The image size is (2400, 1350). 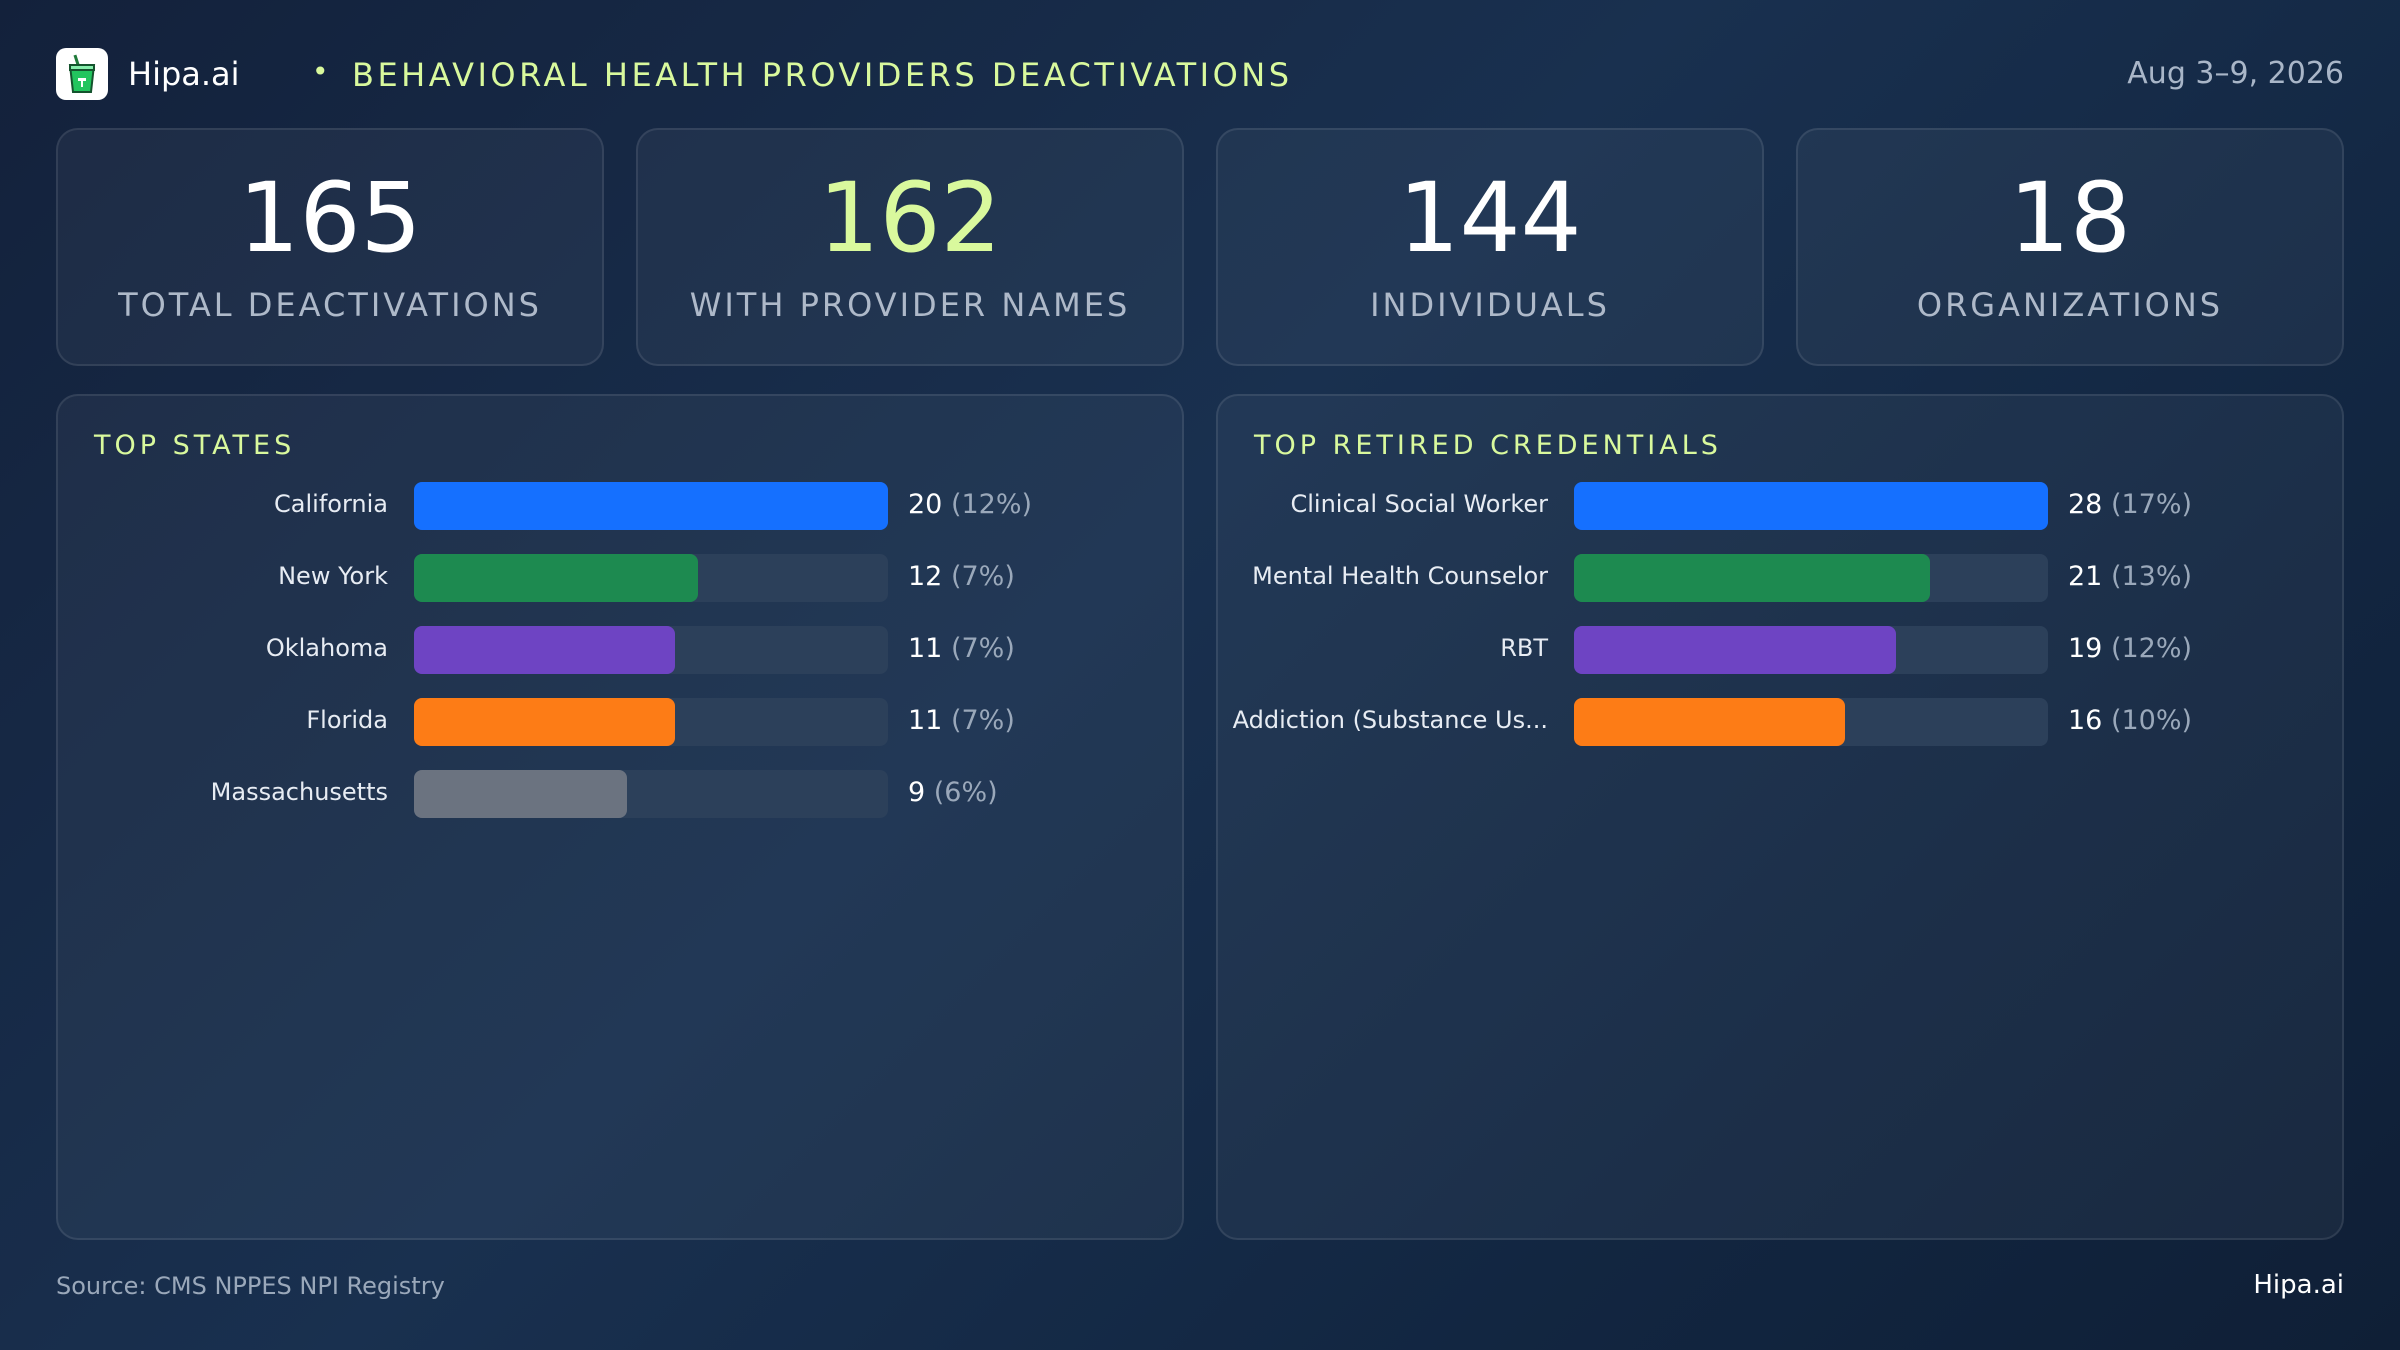 What do you see at coordinates (1490, 218) in the screenshot?
I see `kpi-value: 144` at bounding box center [1490, 218].